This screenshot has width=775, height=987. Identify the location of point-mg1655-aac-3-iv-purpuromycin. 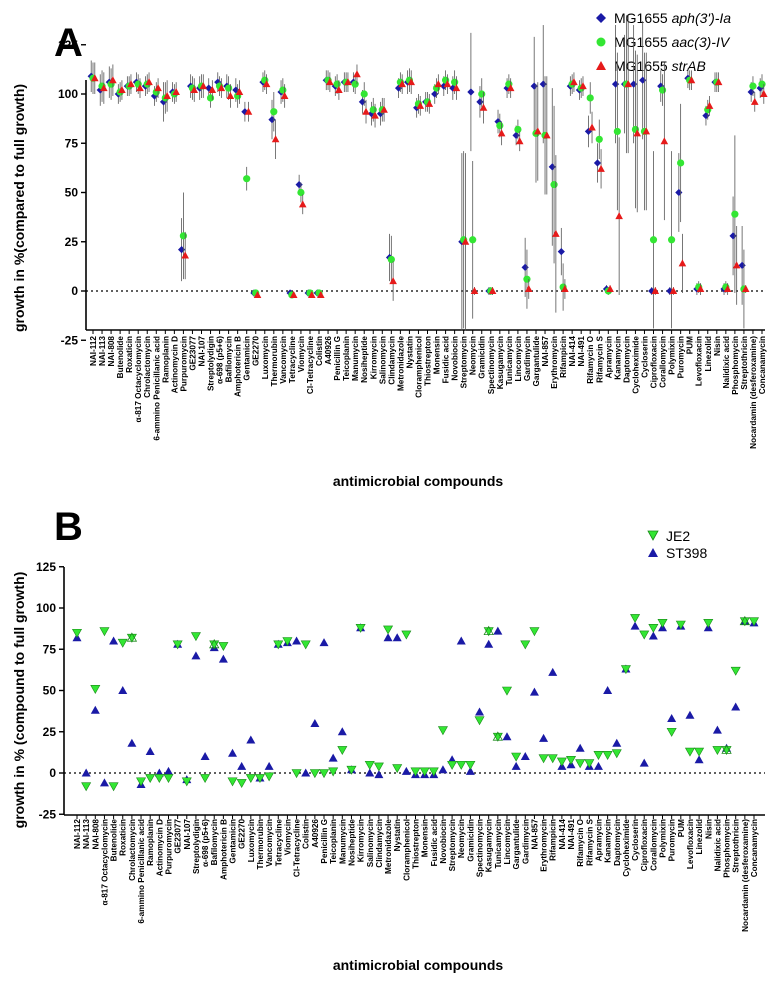
(183, 236).